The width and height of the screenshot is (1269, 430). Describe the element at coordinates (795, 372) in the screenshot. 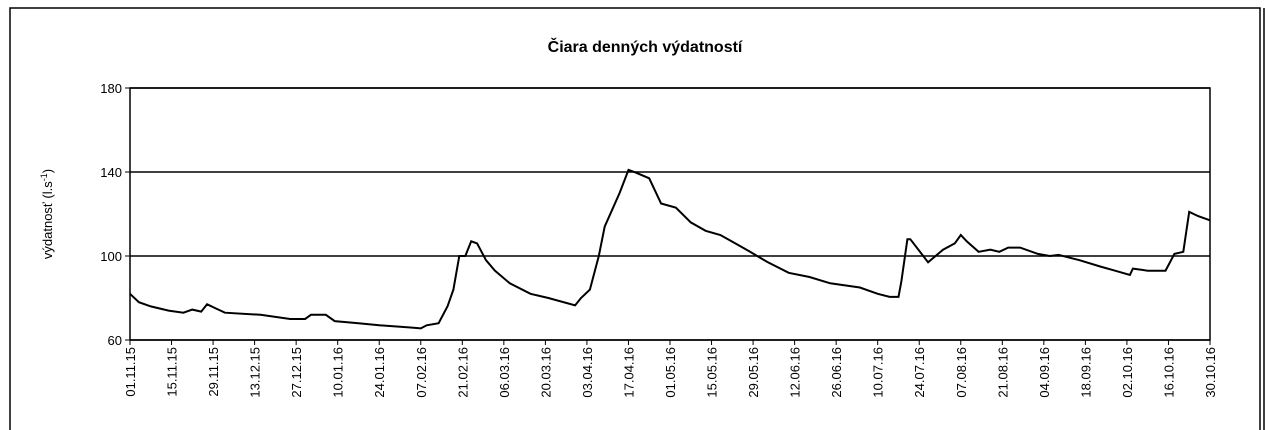

I see `x-tick-label: 12.06.16` at that location.